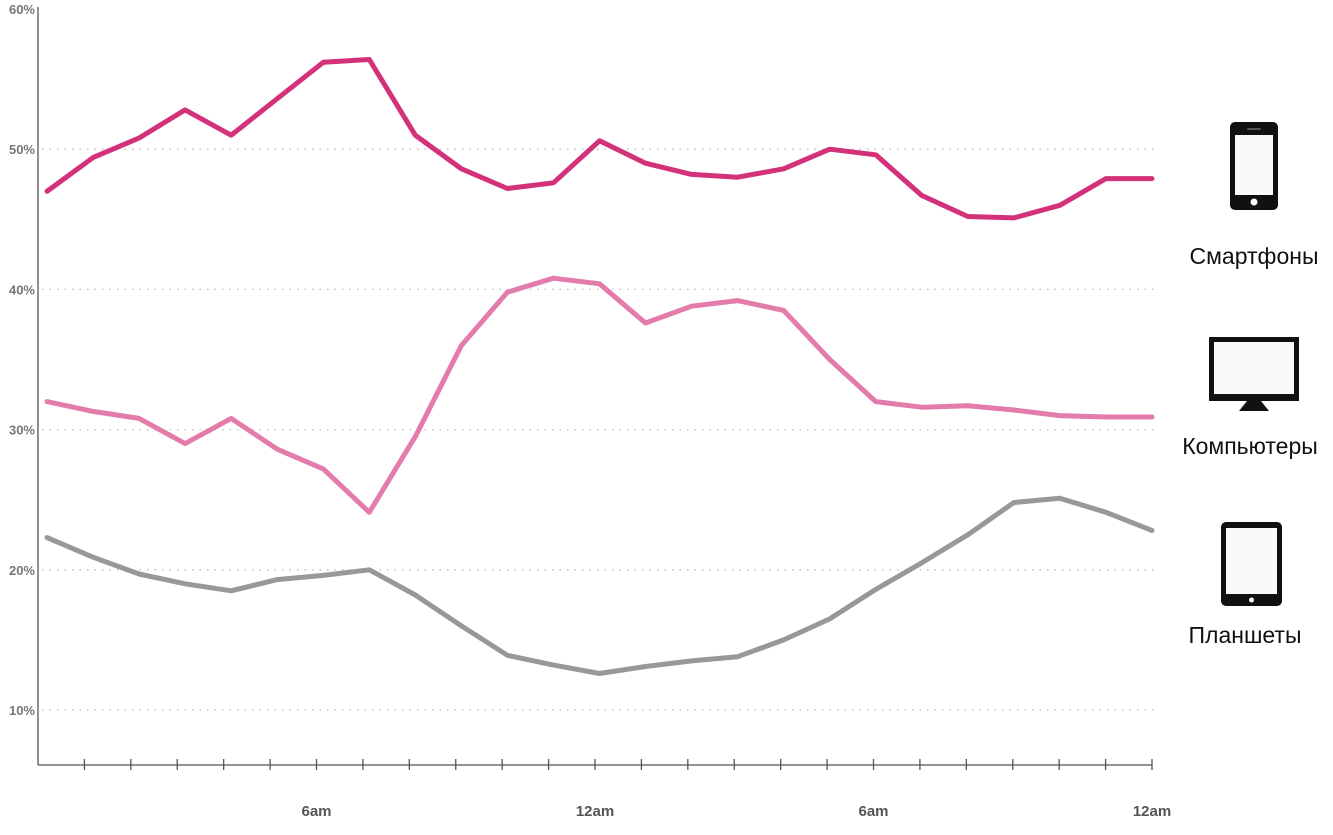  I want to click on y-axis-ticks: 60% 50% 40% 30% 20% 10%, so click(22, 360).